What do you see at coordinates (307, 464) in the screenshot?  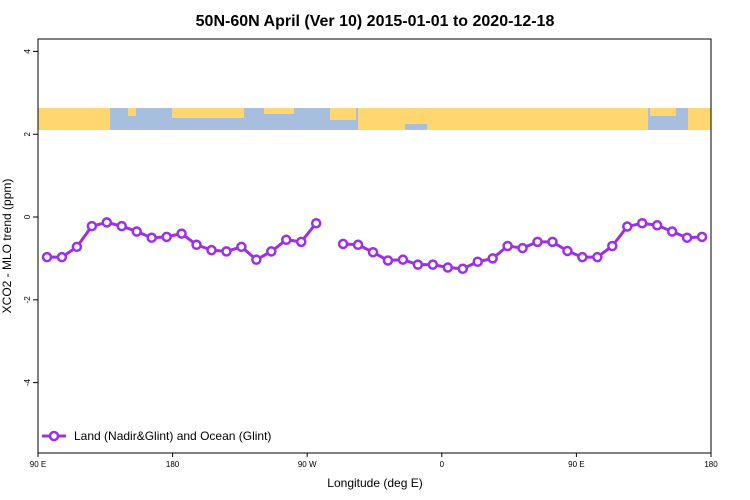 I see `x-tick-label: 90 W` at bounding box center [307, 464].